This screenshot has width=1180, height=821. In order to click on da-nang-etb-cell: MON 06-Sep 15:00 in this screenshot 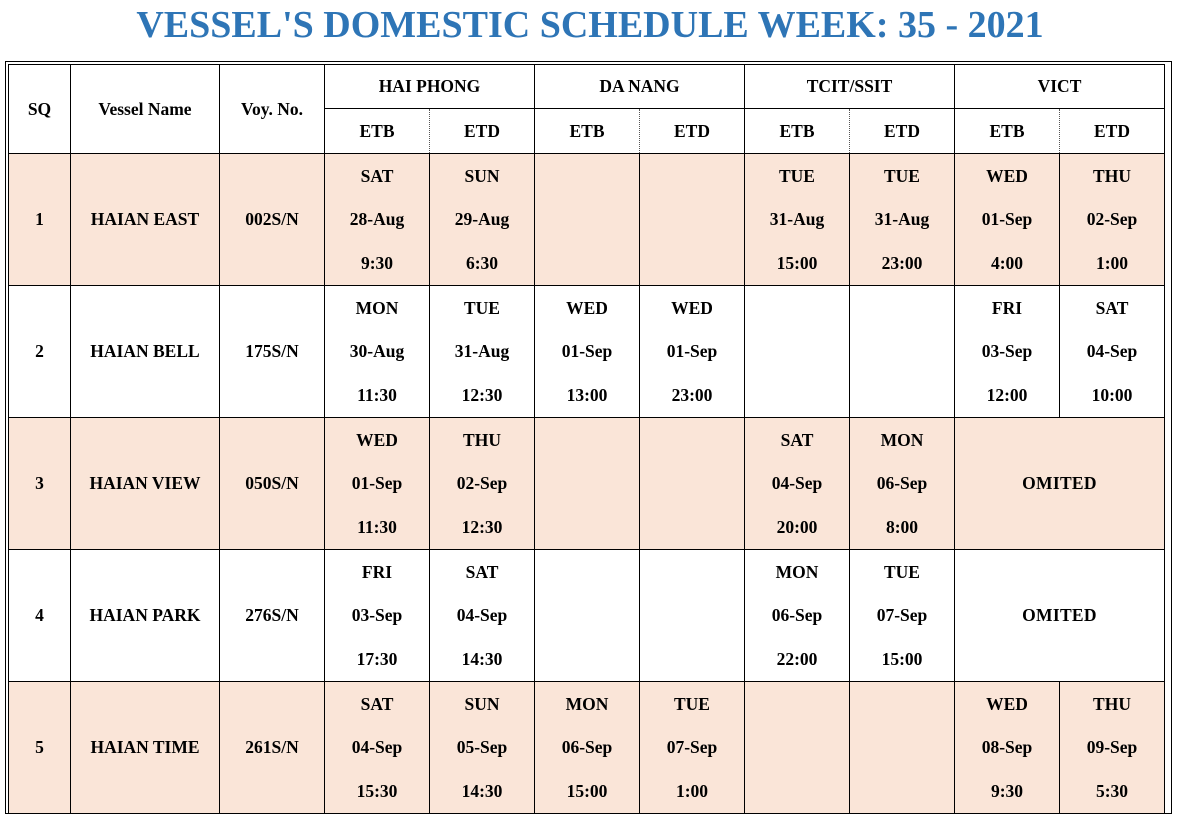, I will do `click(587, 747)`.